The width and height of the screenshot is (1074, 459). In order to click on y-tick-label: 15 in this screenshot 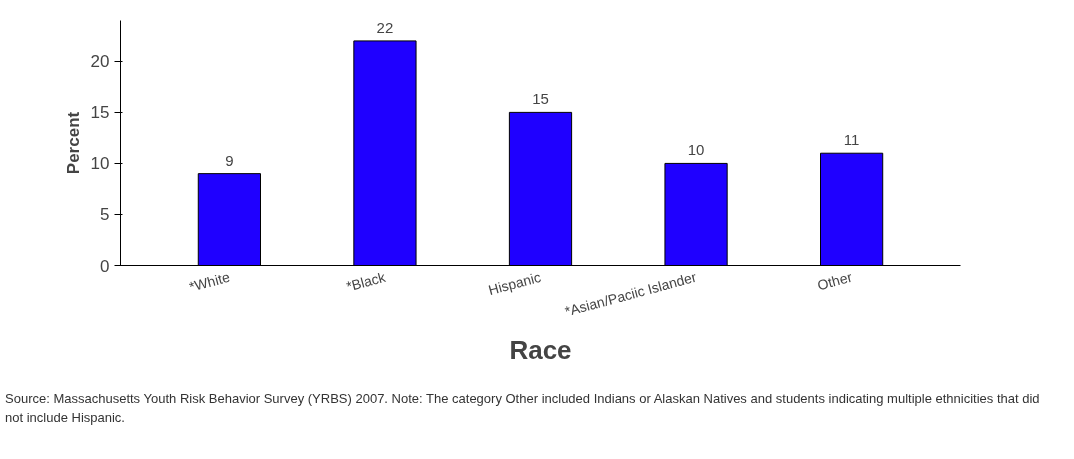, I will do `click(100, 113)`.